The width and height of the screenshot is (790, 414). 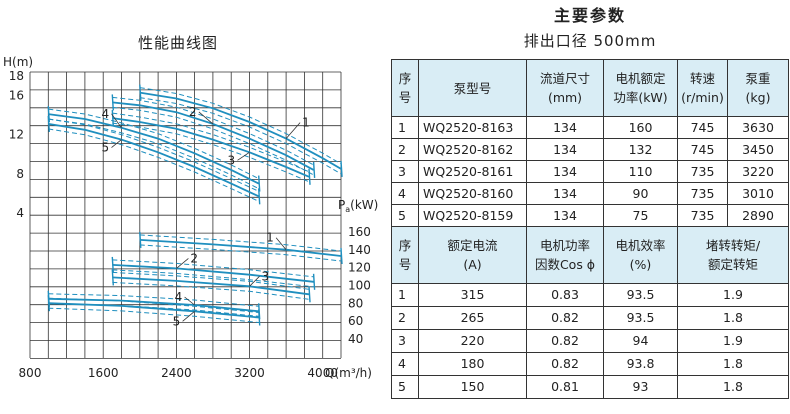 What do you see at coordinates (472, 387) in the screenshot?
I see `cell-current: 150` at bounding box center [472, 387].